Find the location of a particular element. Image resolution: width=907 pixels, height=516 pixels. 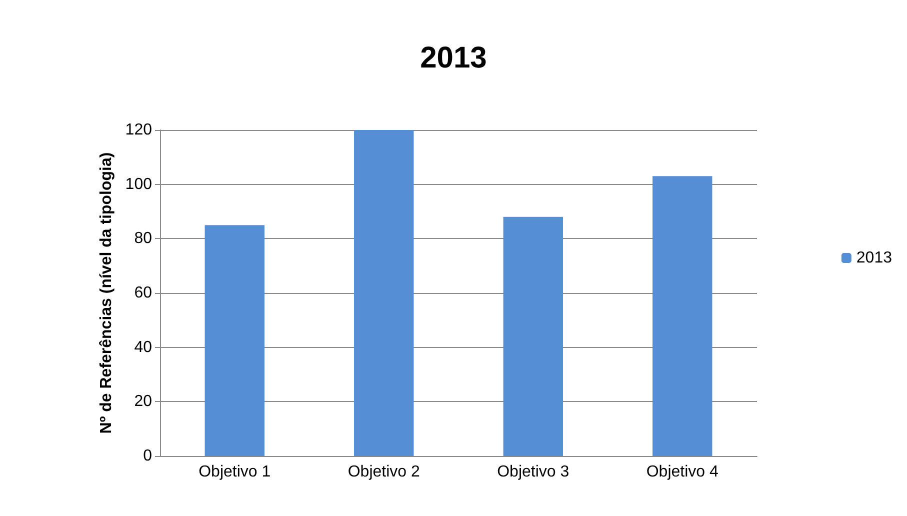

y-tick-label: 60 is located at coordinates (143, 293).